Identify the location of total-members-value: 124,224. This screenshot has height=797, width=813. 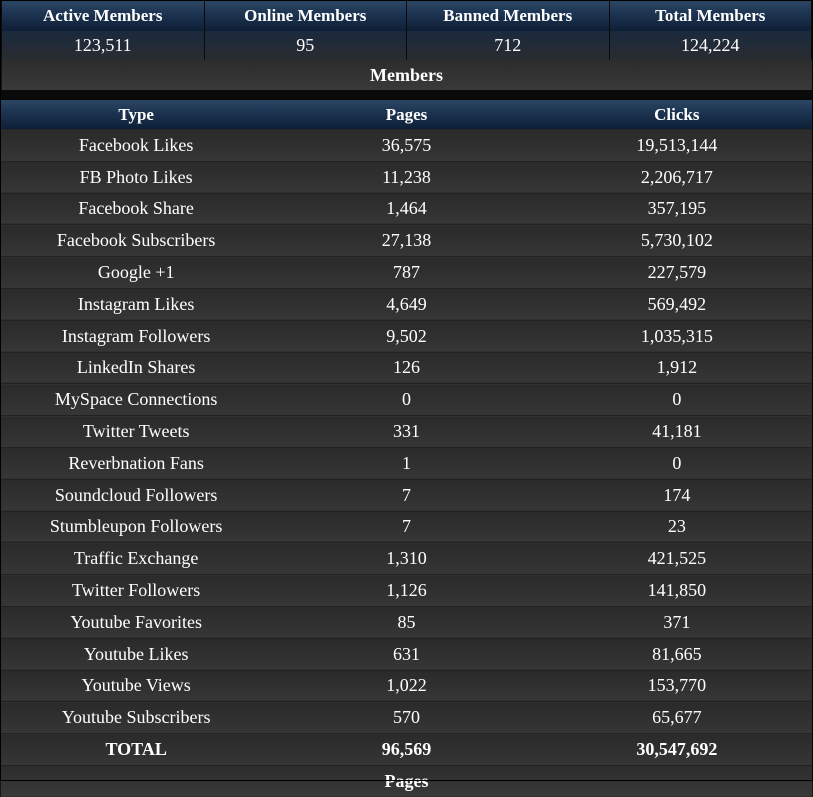
(710, 45).